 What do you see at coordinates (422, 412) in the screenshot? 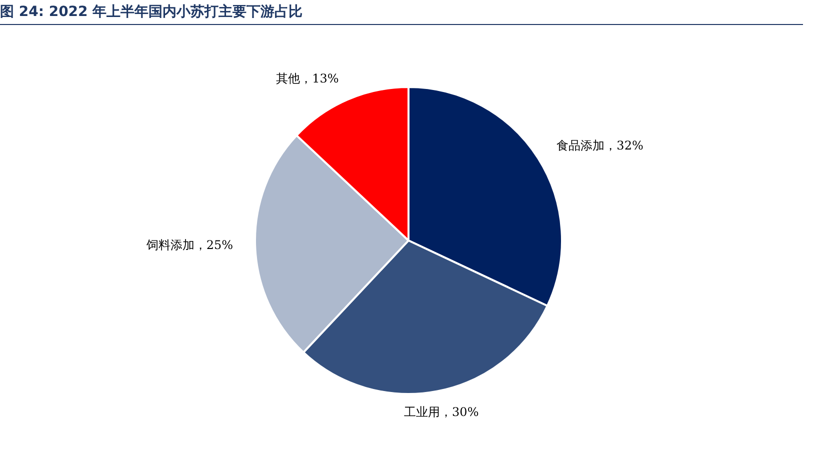
I see `slice-label: 工业用` at bounding box center [422, 412].